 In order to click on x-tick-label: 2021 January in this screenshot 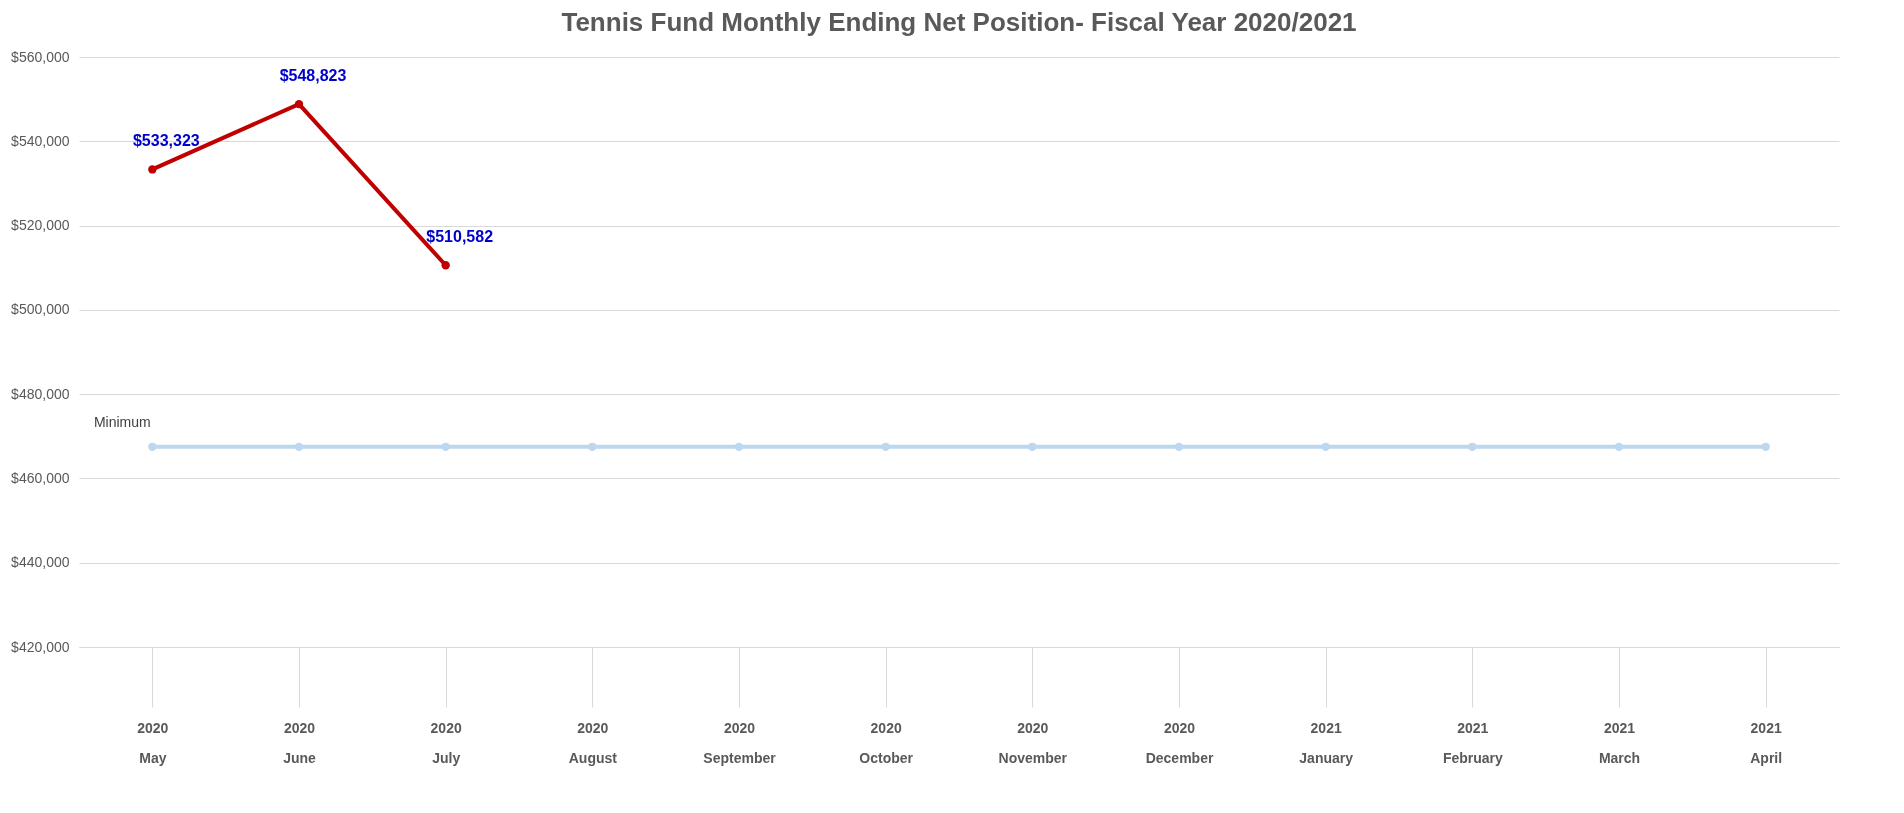, I will do `click(1326, 742)`.